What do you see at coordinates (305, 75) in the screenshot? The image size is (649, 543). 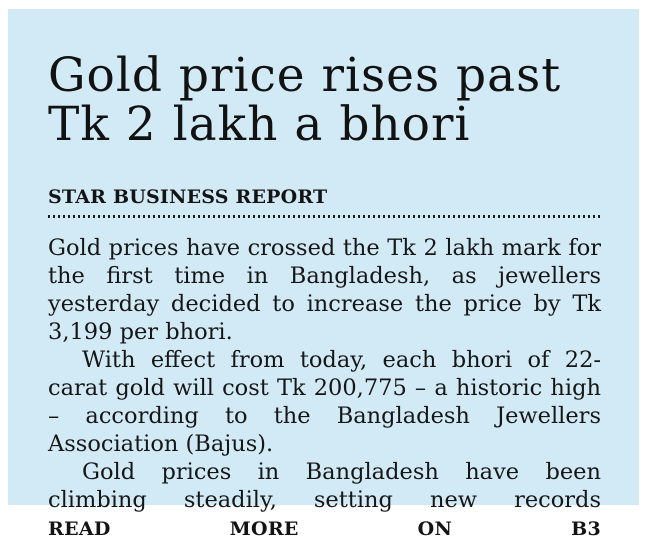 I see `headline-line-1: Gold price rises past` at bounding box center [305, 75].